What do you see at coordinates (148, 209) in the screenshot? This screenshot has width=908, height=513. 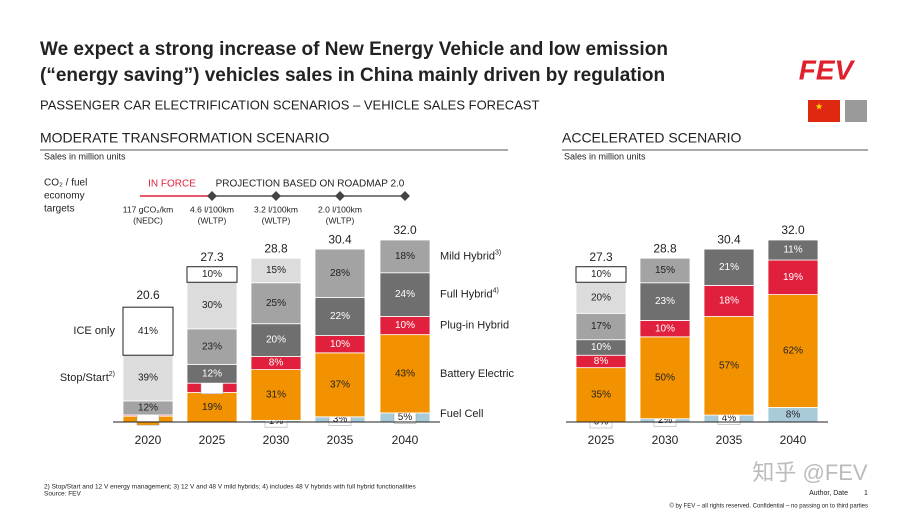 I see `target-text: 117 gCO₂/km` at bounding box center [148, 209].